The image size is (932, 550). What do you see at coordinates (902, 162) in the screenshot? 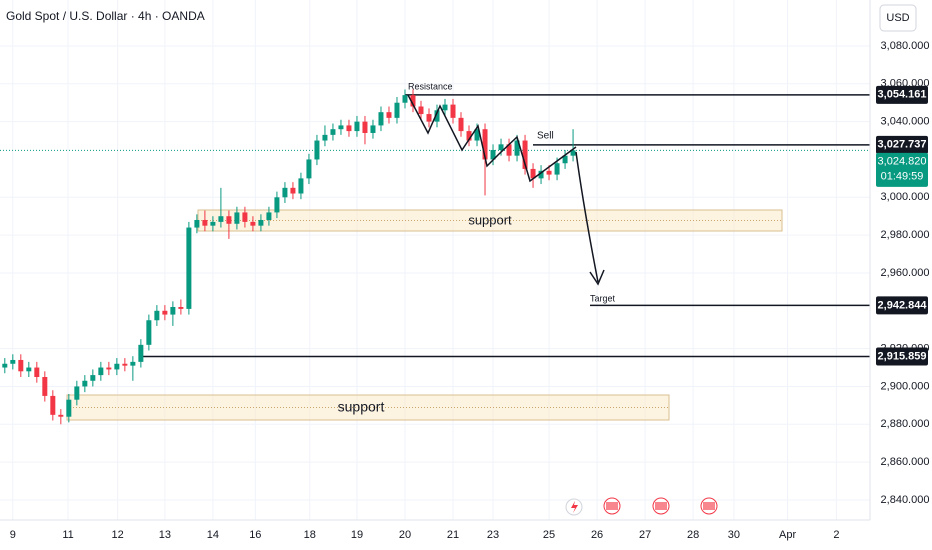
I see `last-price-label: 3,024.820` at bounding box center [902, 162].